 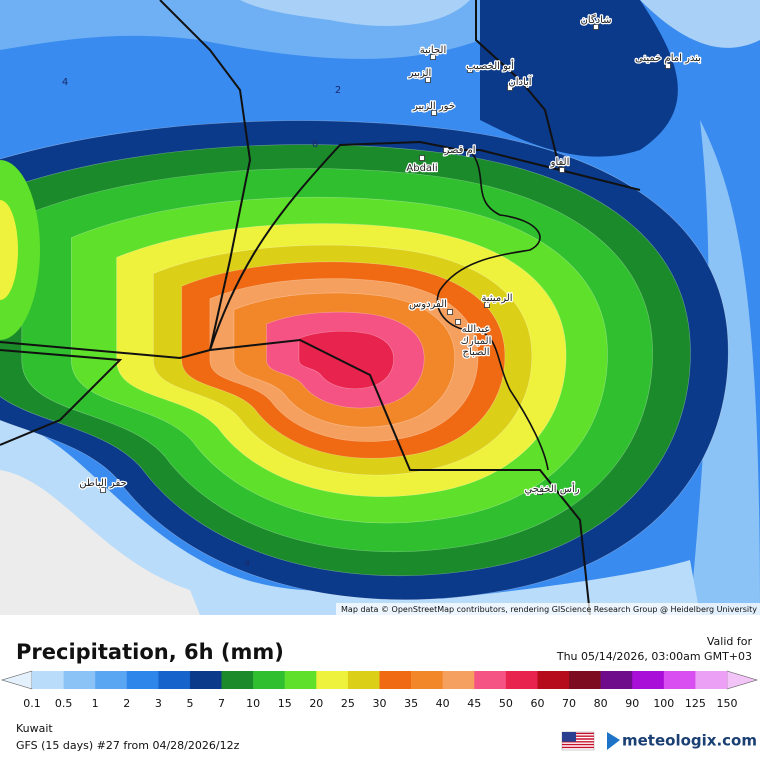 I want to click on legend-label: 0.5, so click(x=64, y=703).